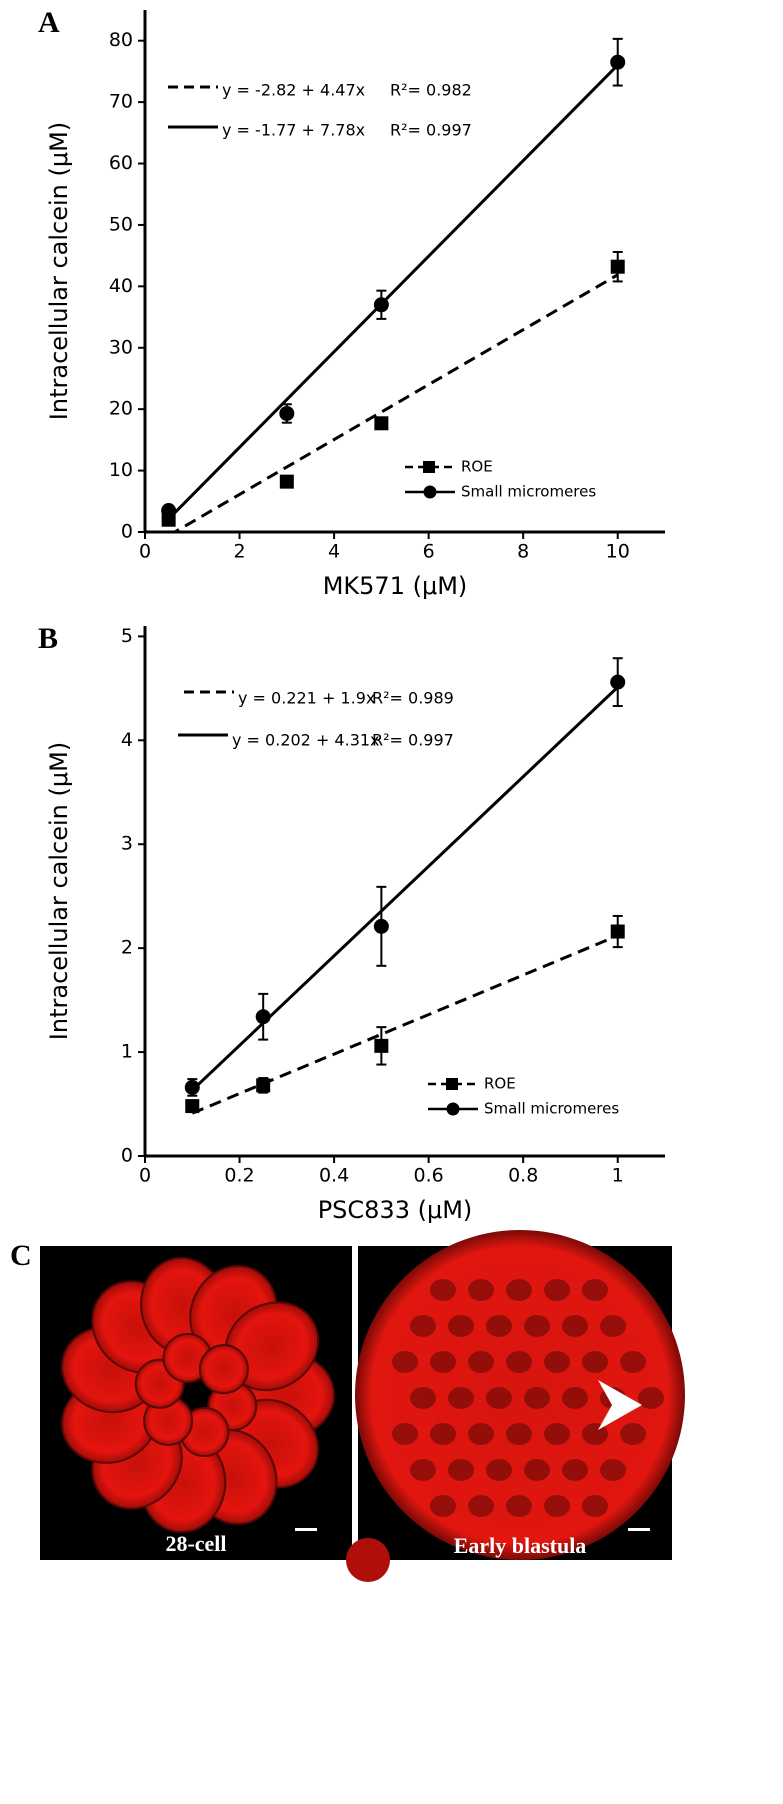 Image resolution: width=783 pixels, height=1804 pixels. I want to click on y-tick-label: 10, so click(121, 470).